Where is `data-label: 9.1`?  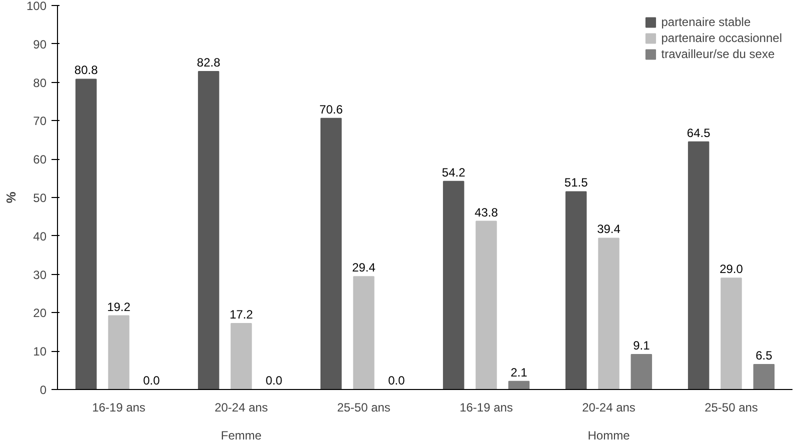
data-label: 9.1 is located at coordinates (641, 345).